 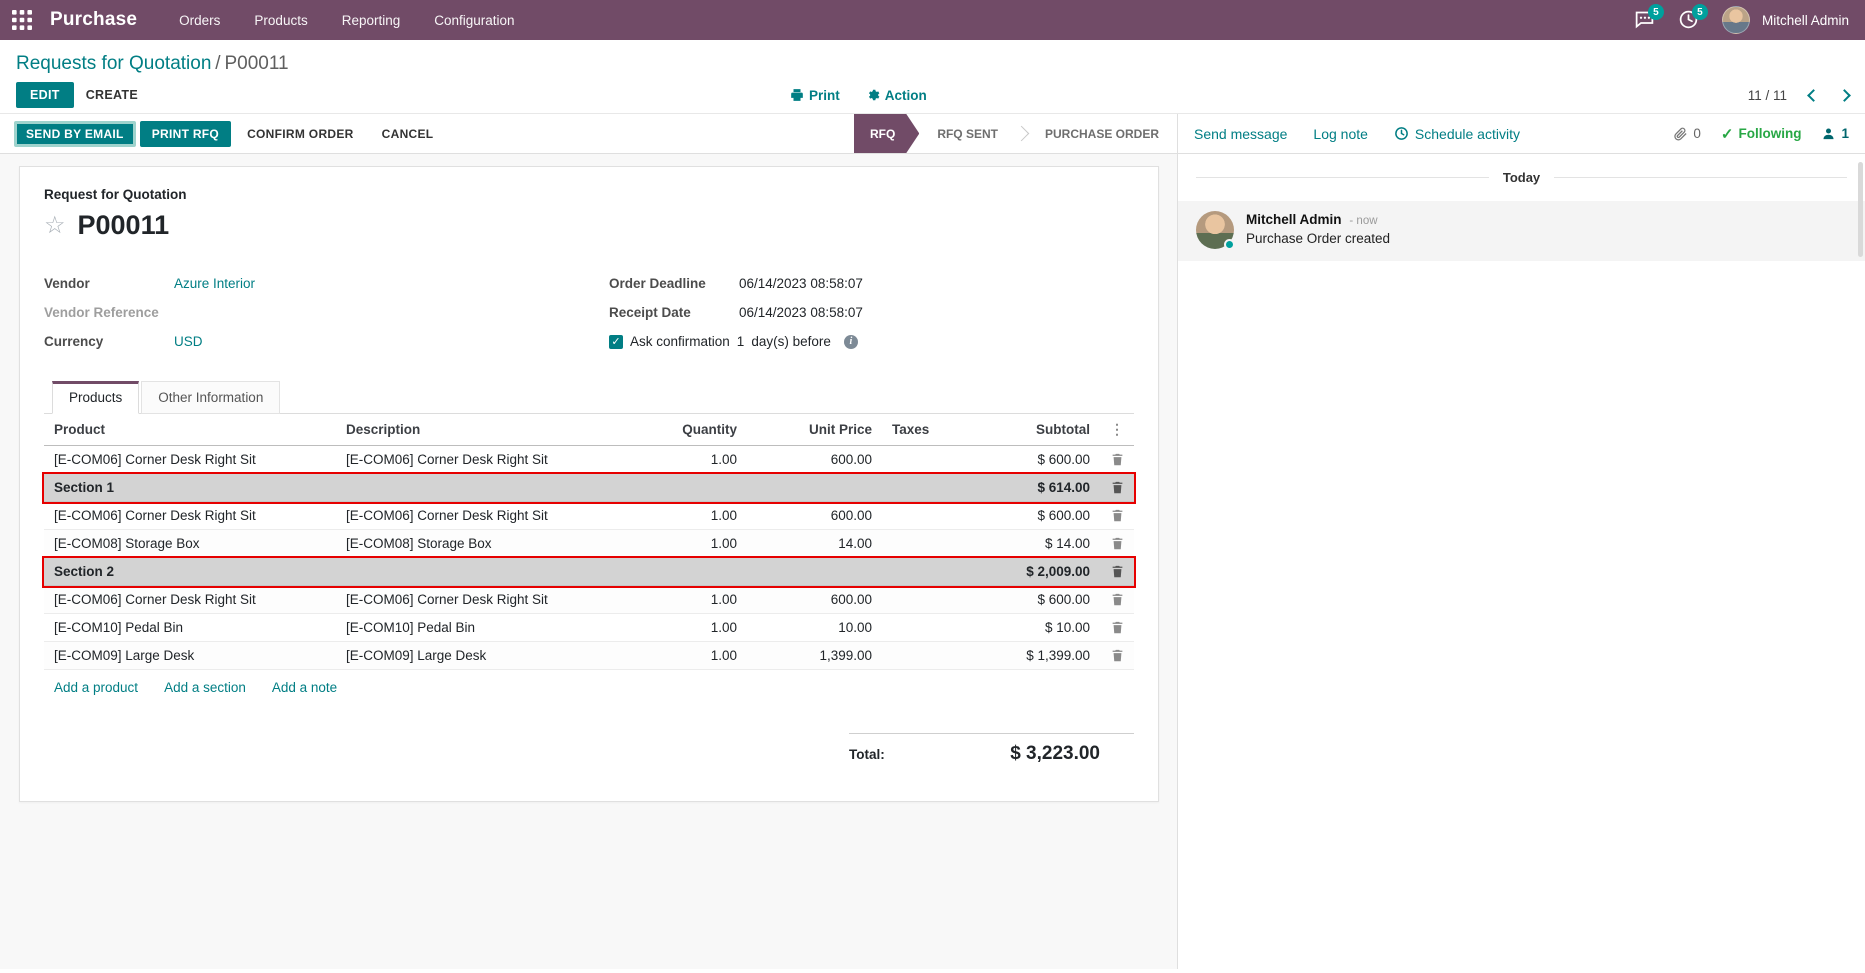 I want to click on print-menu: Print, so click(x=815, y=95).